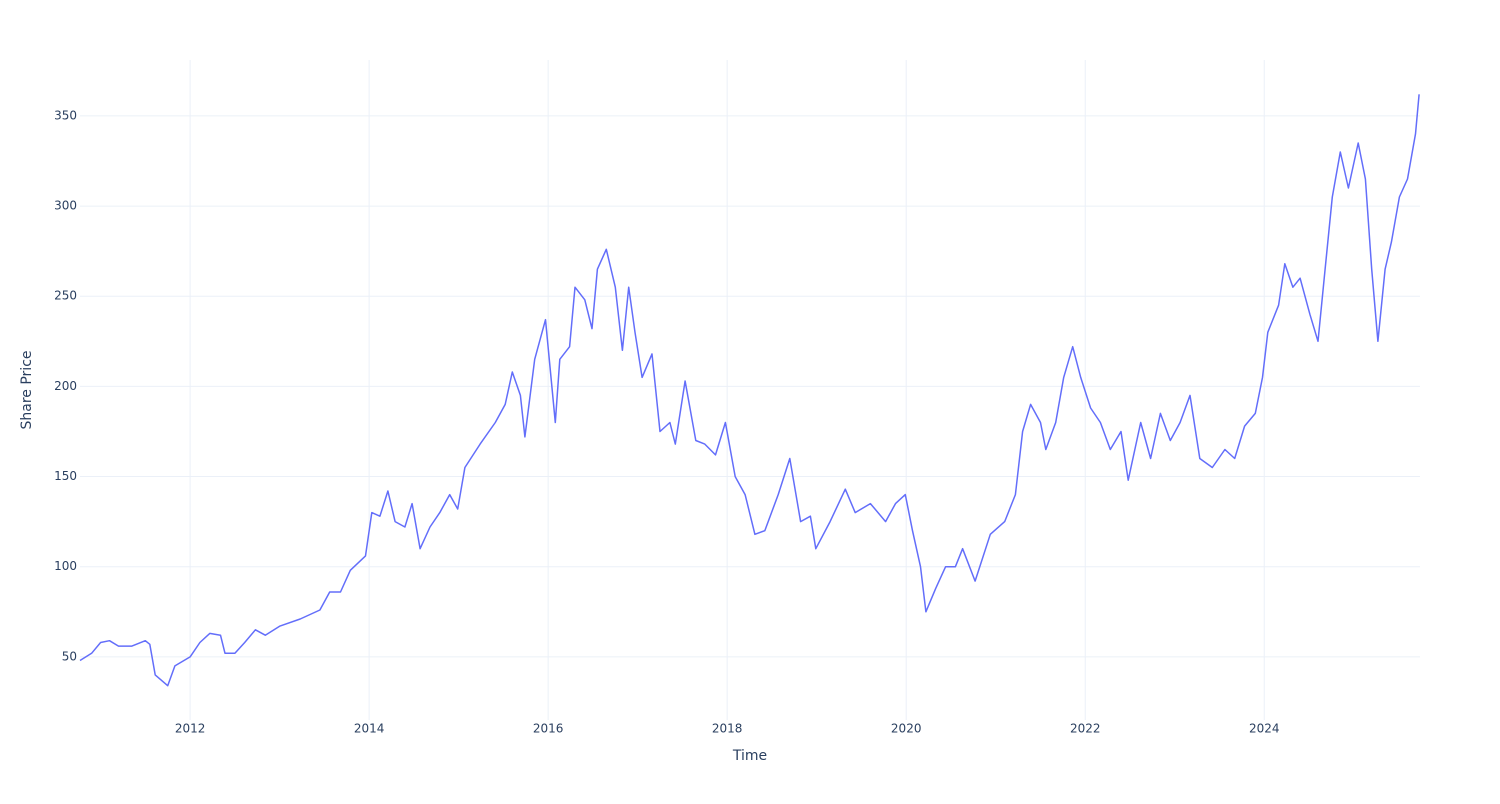 Image resolution: width=1500 pixels, height=804 pixels. What do you see at coordinates (906, 729) in the screenshot?
I see `x-tick-label: 2020` at bounding box center [906, 729].